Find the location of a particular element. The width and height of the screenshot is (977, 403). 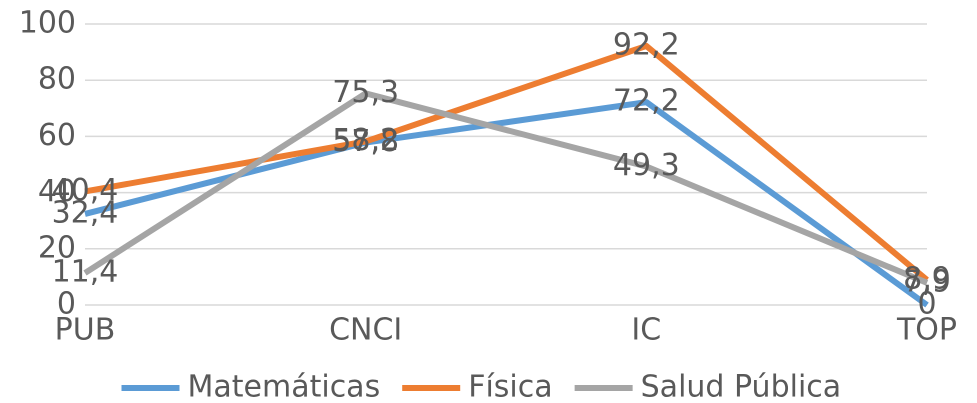

data-label: 72,2 is located at coordinates (646, 101).